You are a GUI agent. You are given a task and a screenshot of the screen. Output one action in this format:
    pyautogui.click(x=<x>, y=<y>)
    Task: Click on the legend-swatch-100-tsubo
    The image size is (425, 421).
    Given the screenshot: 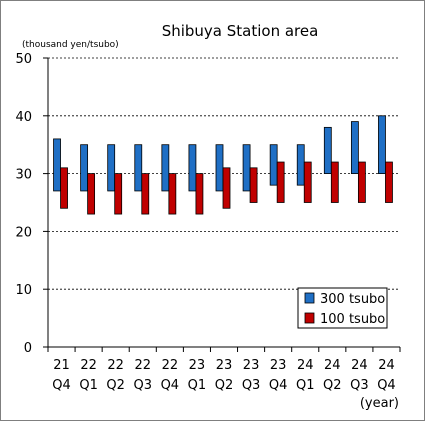 What is the action you would take?
    pyautogui.click(x=309, y=318)
    